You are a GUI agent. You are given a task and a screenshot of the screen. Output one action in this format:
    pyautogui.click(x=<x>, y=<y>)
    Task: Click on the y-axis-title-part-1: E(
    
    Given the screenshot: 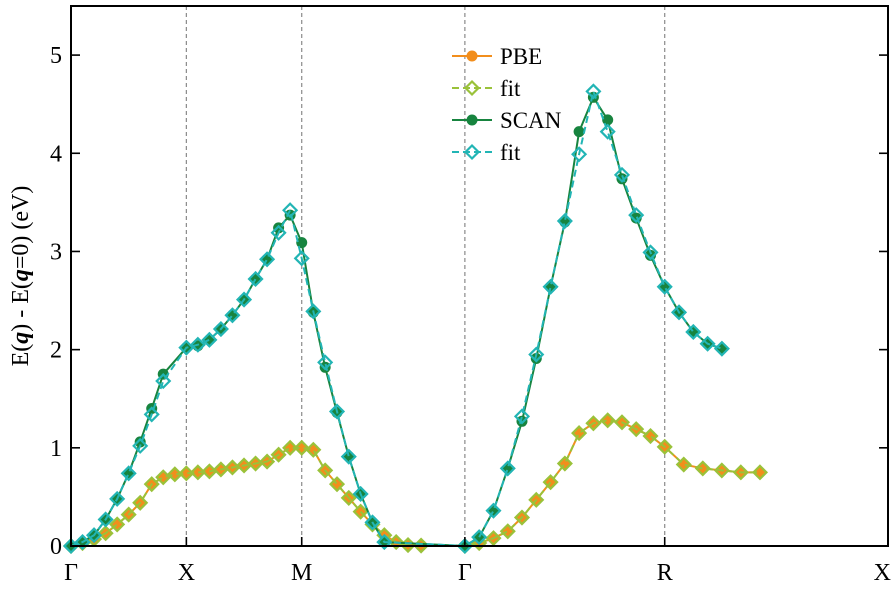 What is the action you would take?
    pyautogui.click(x=21, y=355)
    